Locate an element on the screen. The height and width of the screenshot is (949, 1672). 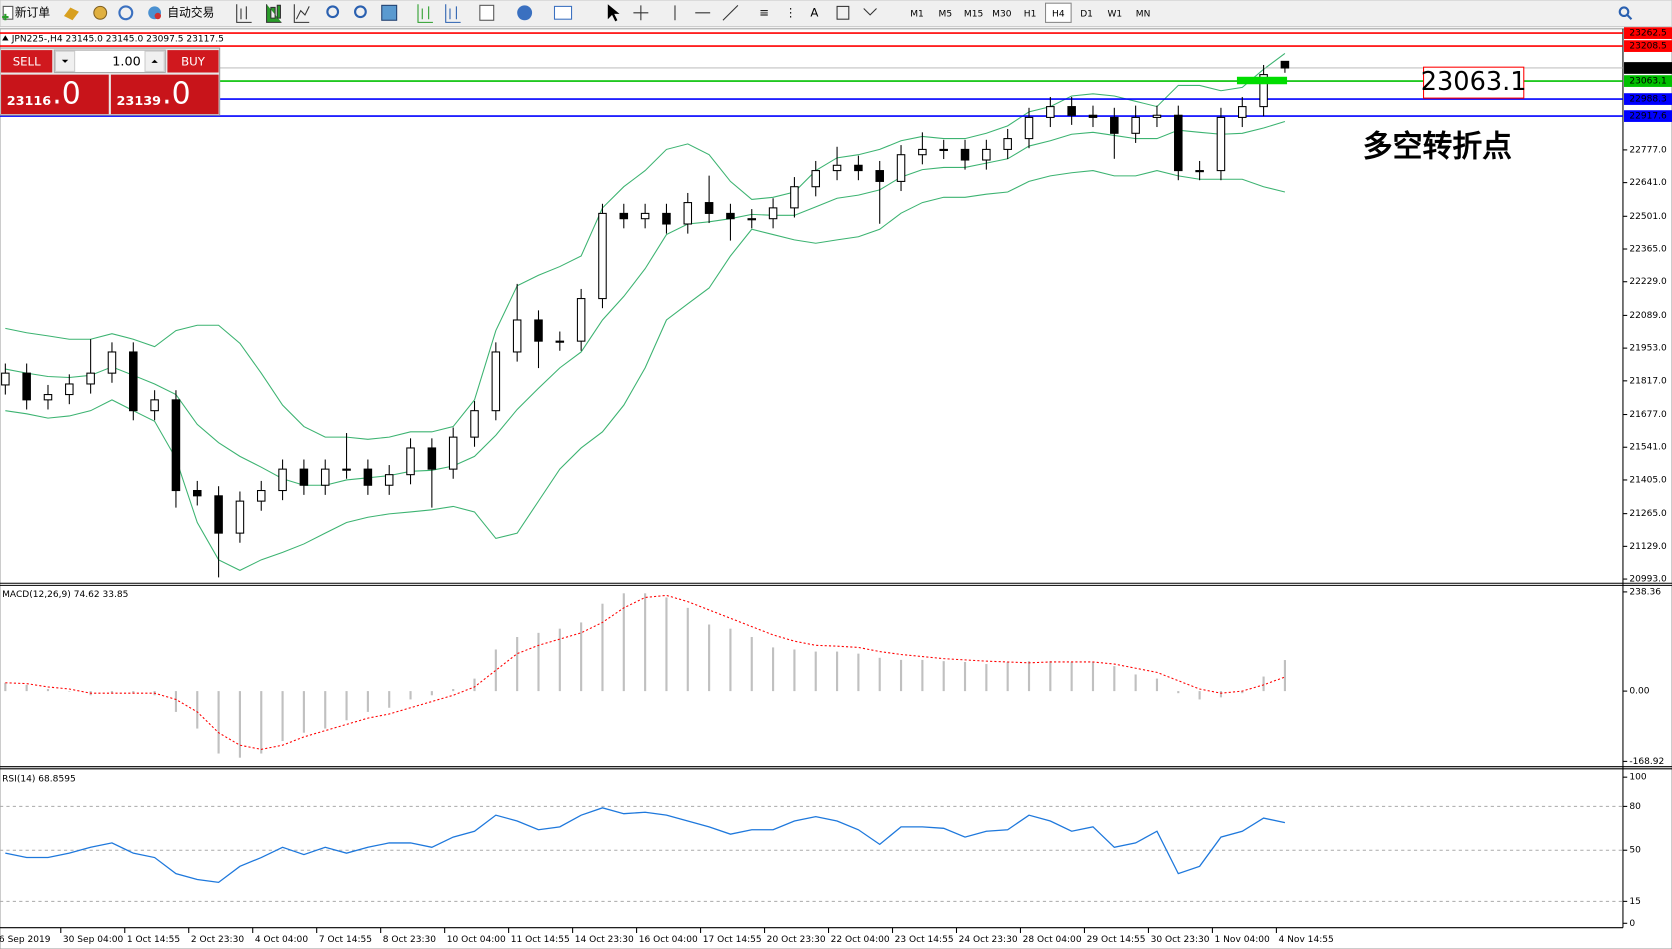
x-tick-label: 22 Oct 04:00 is located at coordinates (860, 940).